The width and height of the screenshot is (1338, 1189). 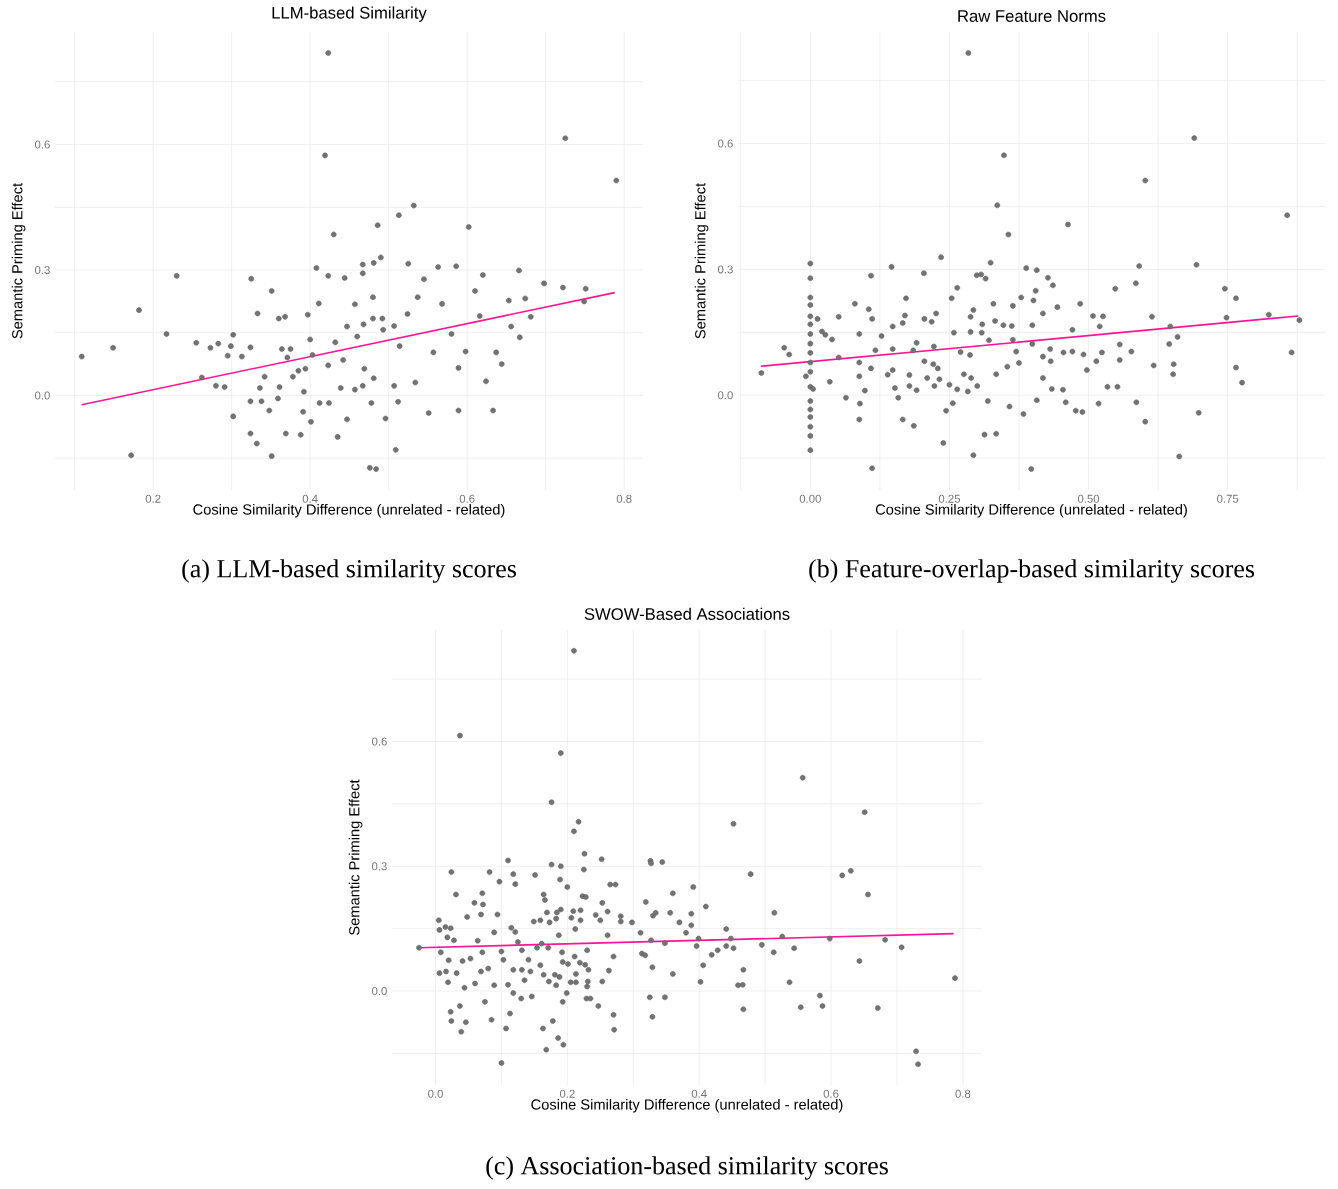 What do you see at coordinates (949, 498) in the screenshot?
I see `x-tick-label: 0.25` at bounding box center [949, 498].